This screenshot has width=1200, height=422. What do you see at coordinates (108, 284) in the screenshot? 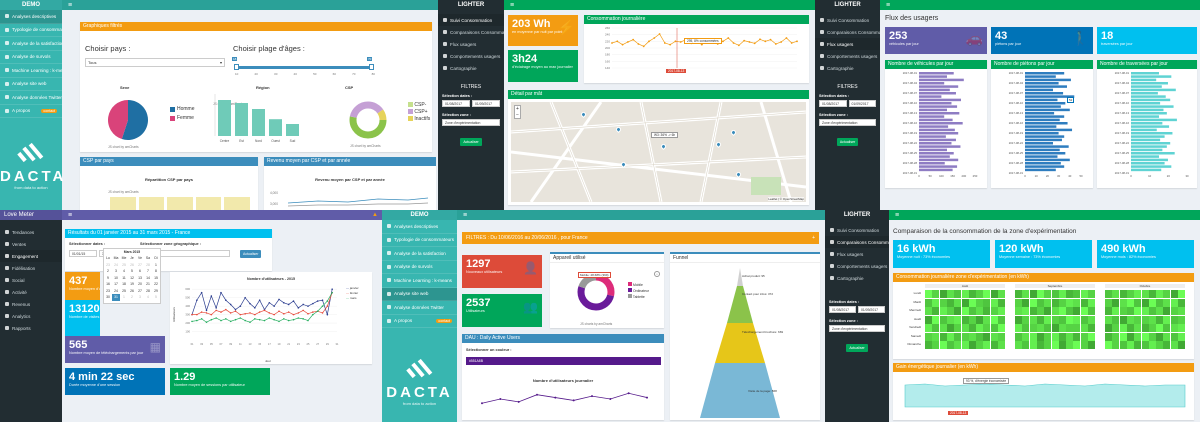
I see `calendar-day: 16` at bounding box center [108, 284].